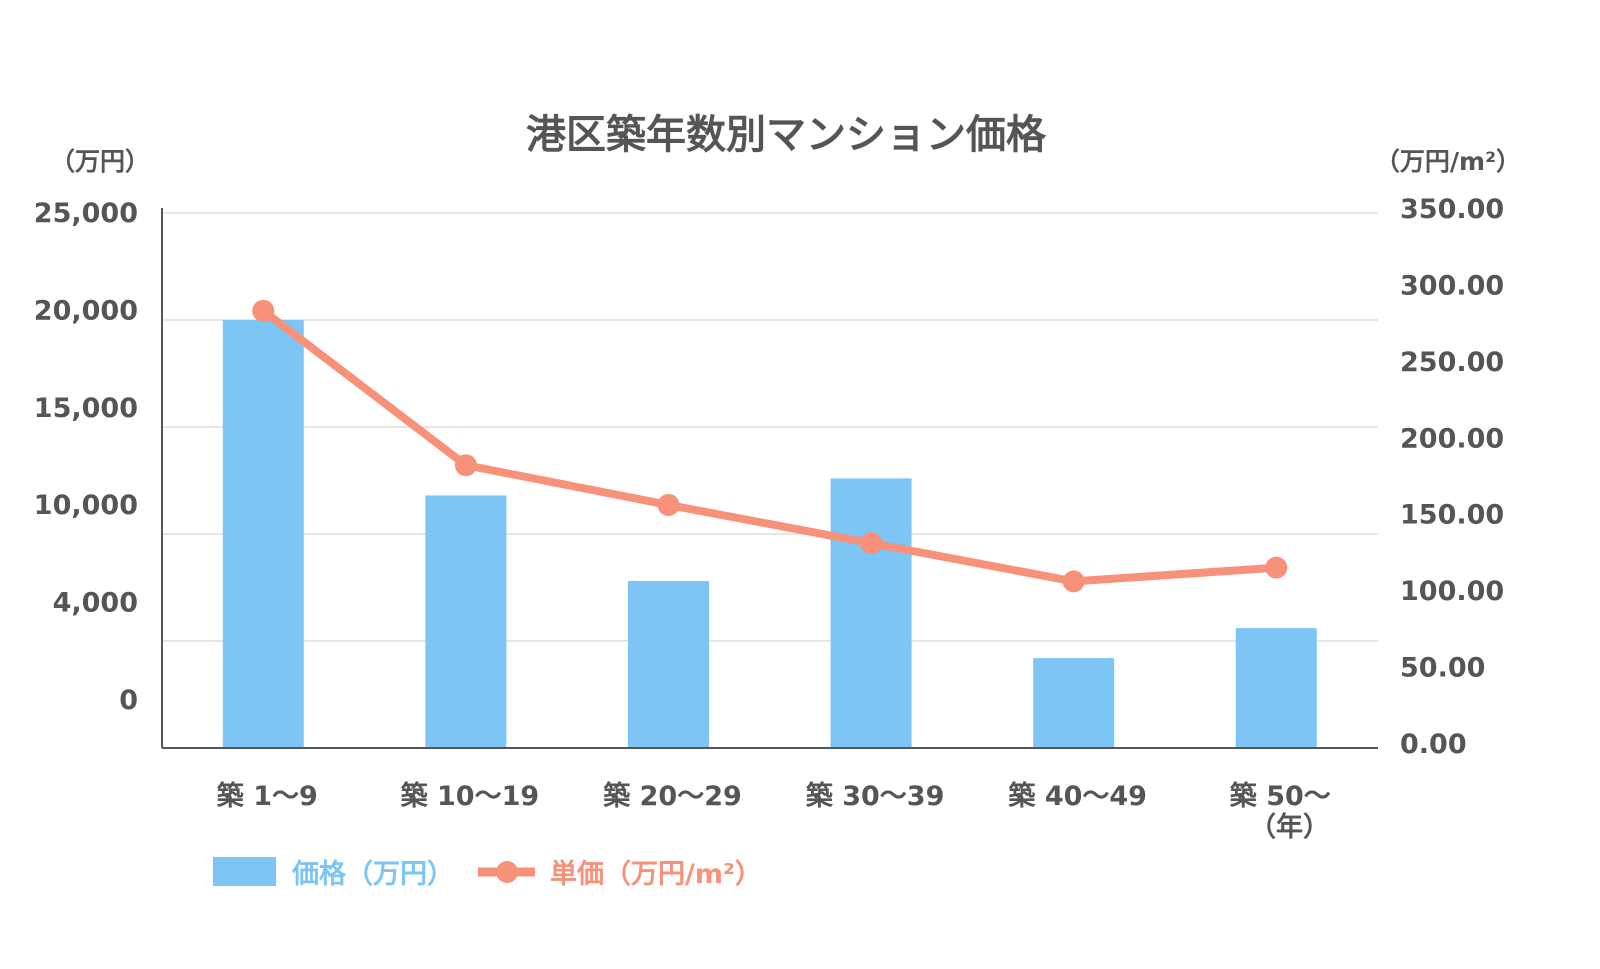 This screenshot has height=969, width=1600. What do you see at coordinates (1452, 515) in the screenshot?
I see `right-tick-label: 150.00` at bounding box center [1452, 515].